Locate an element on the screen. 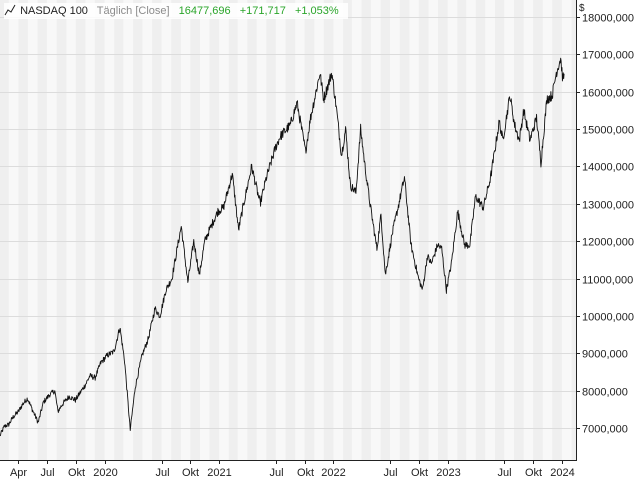 The width and height of the screenshot is (640, 480). legend-last-value: 16477,696 is located at coordinates (204, 11).